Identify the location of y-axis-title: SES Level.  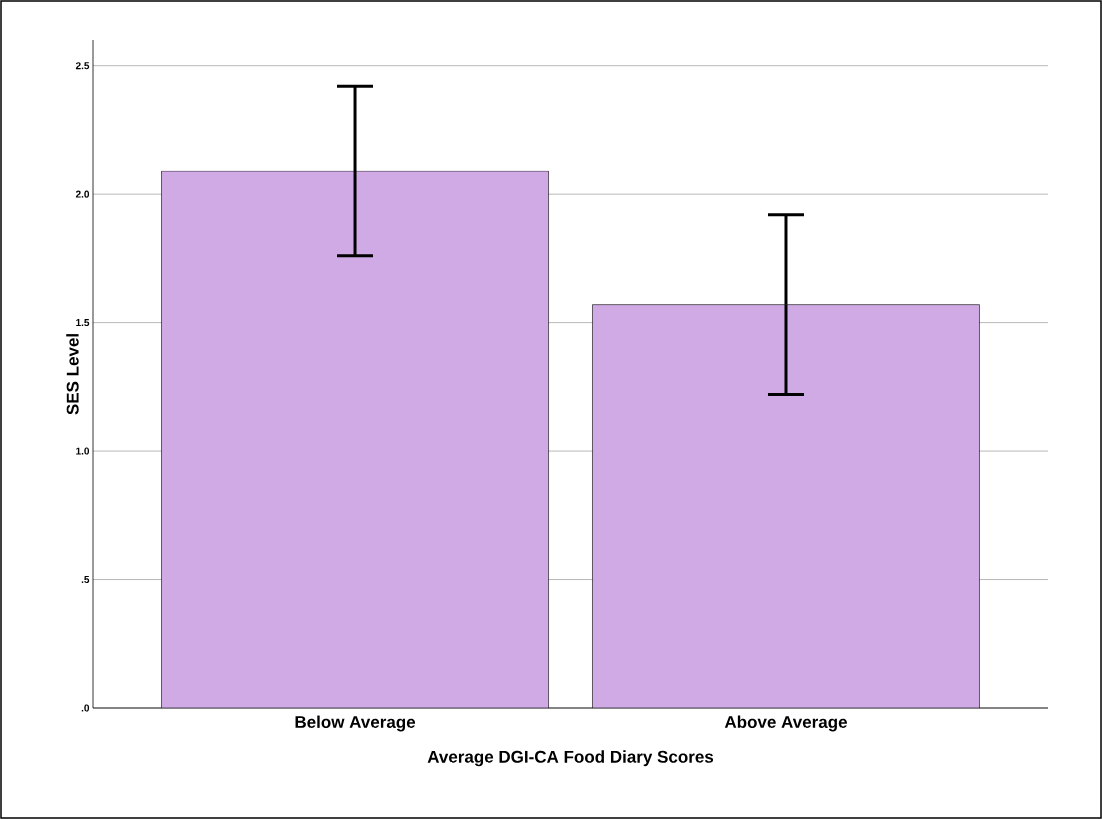
(72, 374).